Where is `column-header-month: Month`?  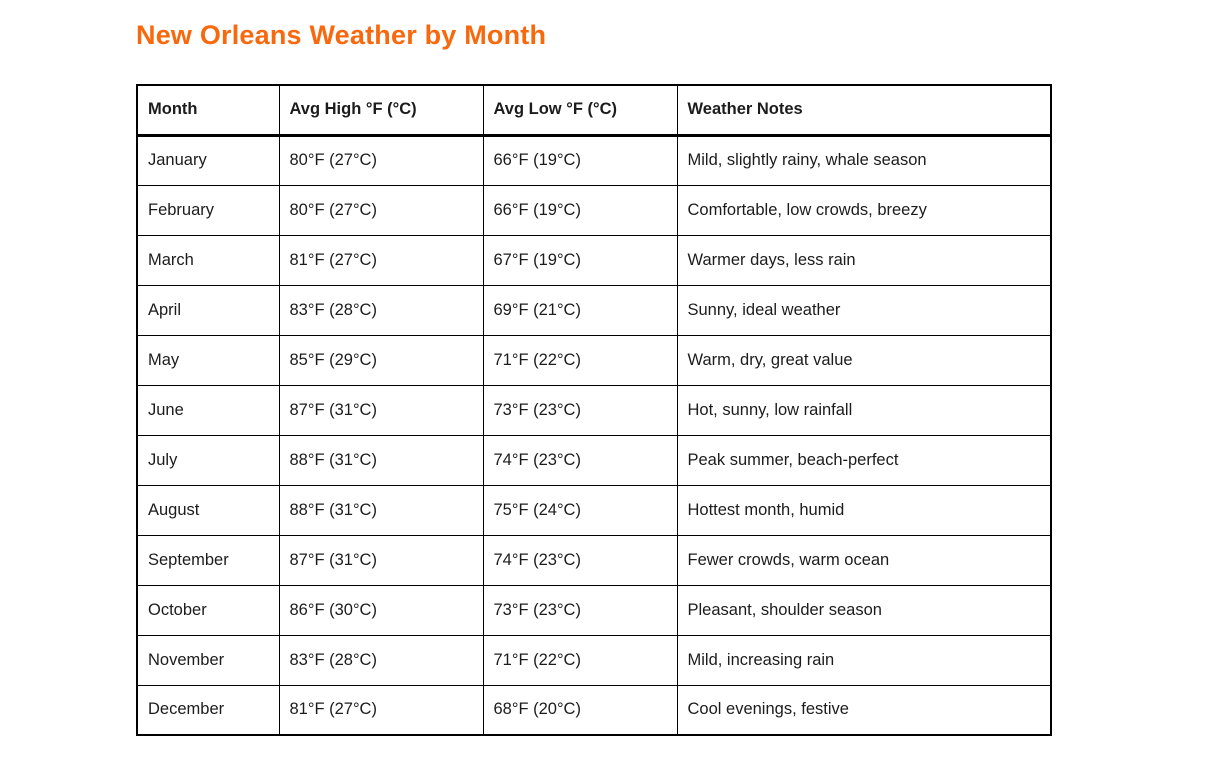 column-header-month: Month is located at coordinates (208, 110).